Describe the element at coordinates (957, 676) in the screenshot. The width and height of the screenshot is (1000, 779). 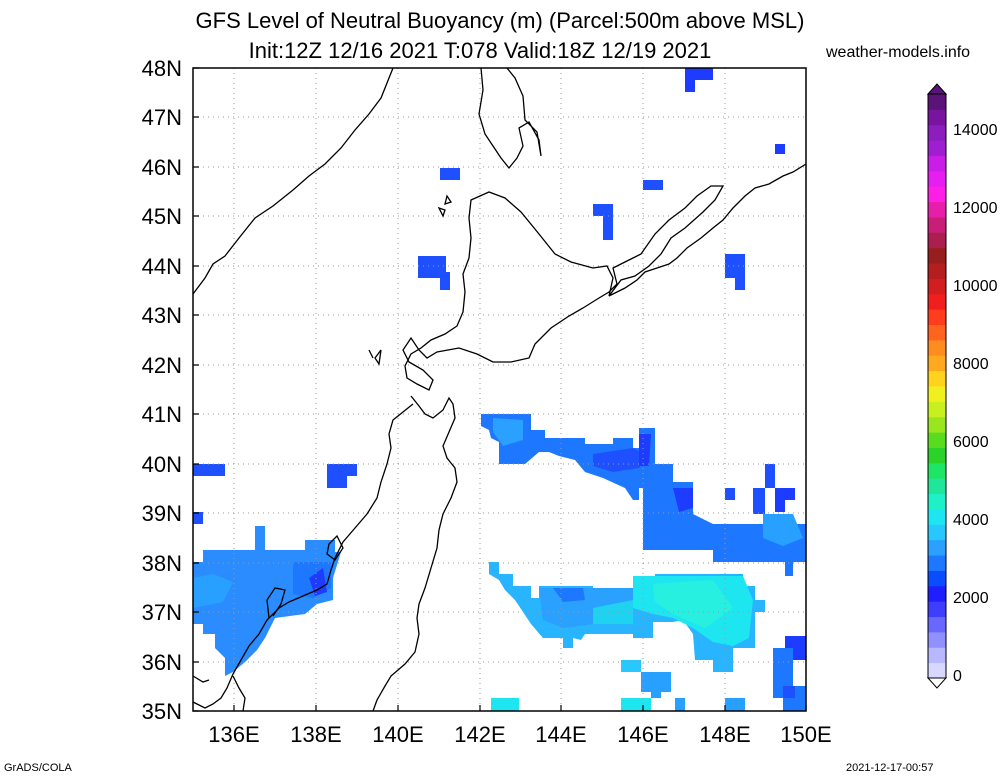
I see `colorbar-label-0: 0` at that location.